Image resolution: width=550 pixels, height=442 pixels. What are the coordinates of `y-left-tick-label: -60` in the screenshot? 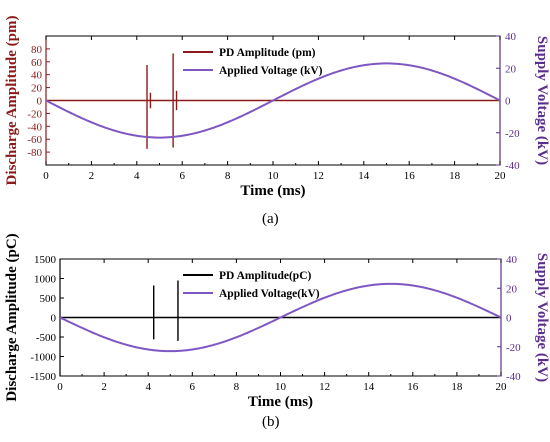 It's located at (34, 140).